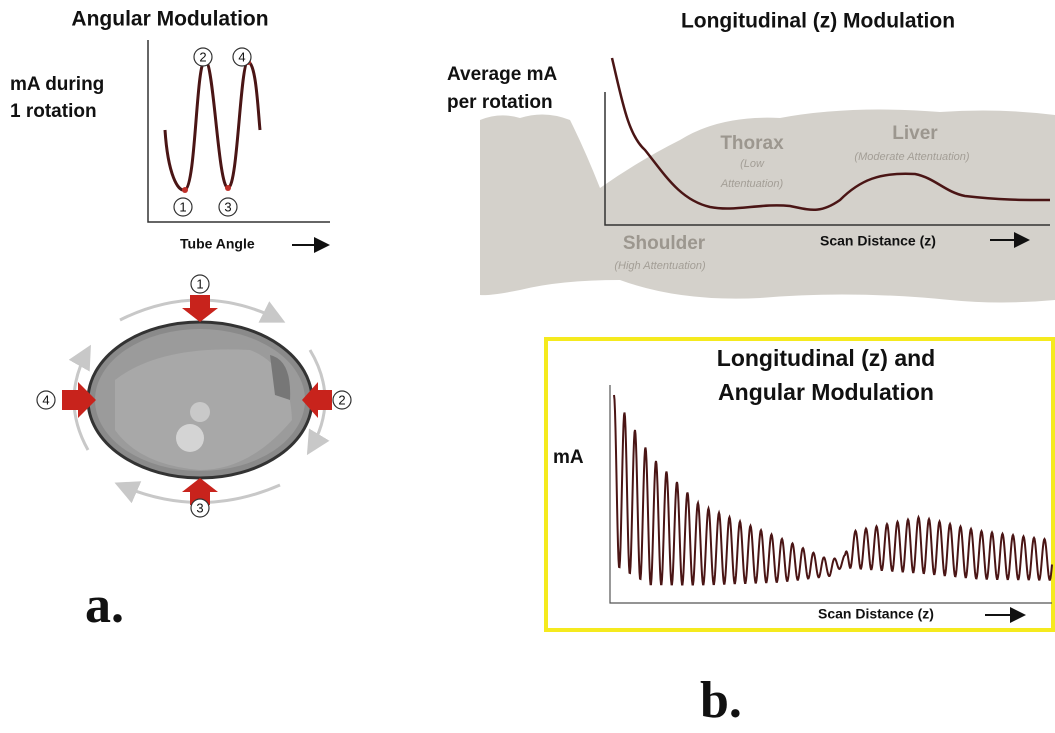 The height and width of the screenshot is (733, 1055). What do you see at coordinates (182, 206) in the screenshot?
I see `point-number: 1` at bounding box center [182, 206].